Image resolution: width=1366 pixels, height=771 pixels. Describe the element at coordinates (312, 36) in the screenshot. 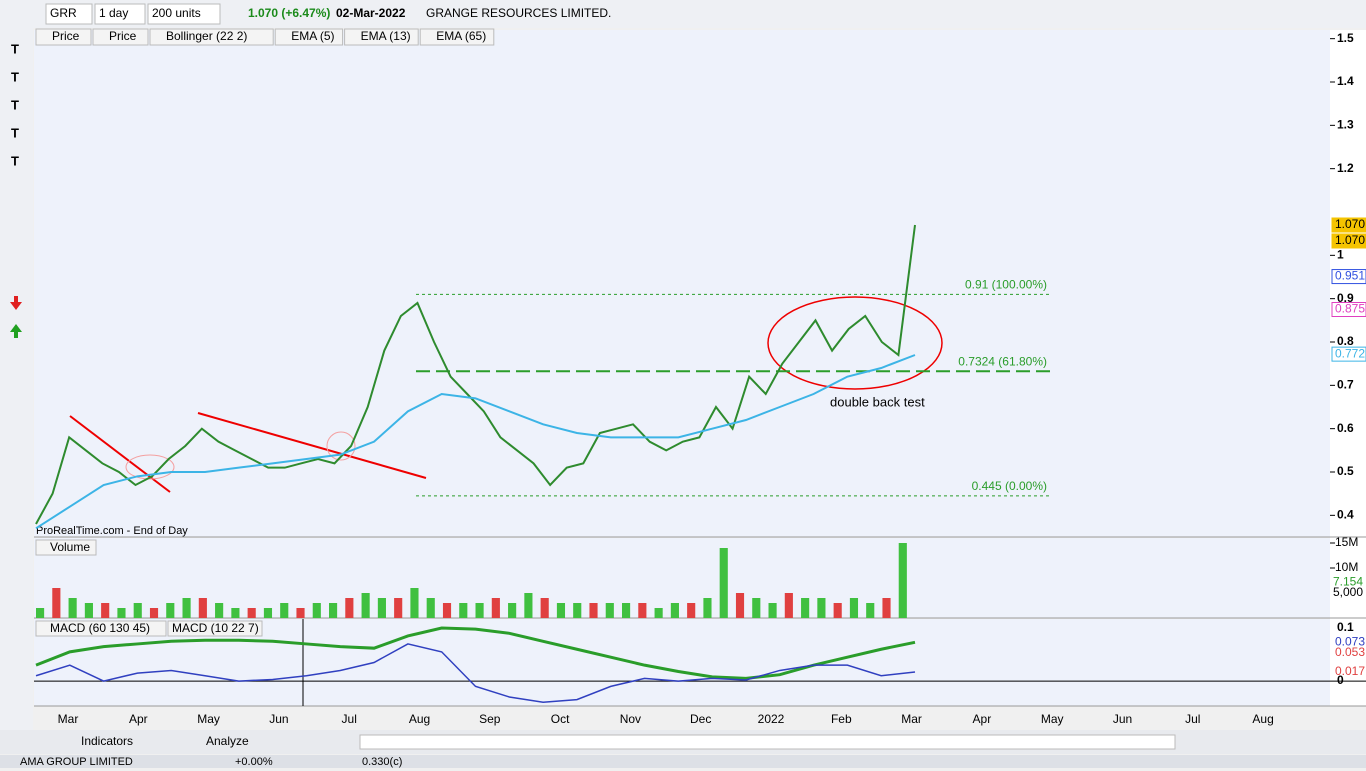

I see `legend-label: EMA (5)` at that location.